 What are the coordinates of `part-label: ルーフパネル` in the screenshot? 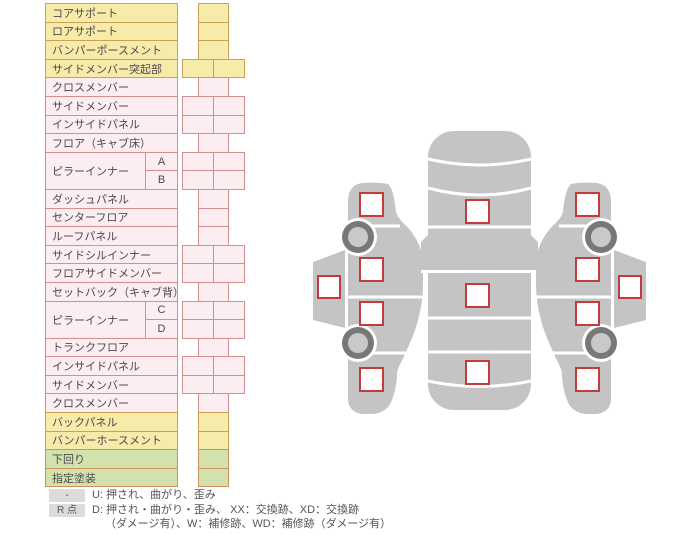 It's located at (111, 236).